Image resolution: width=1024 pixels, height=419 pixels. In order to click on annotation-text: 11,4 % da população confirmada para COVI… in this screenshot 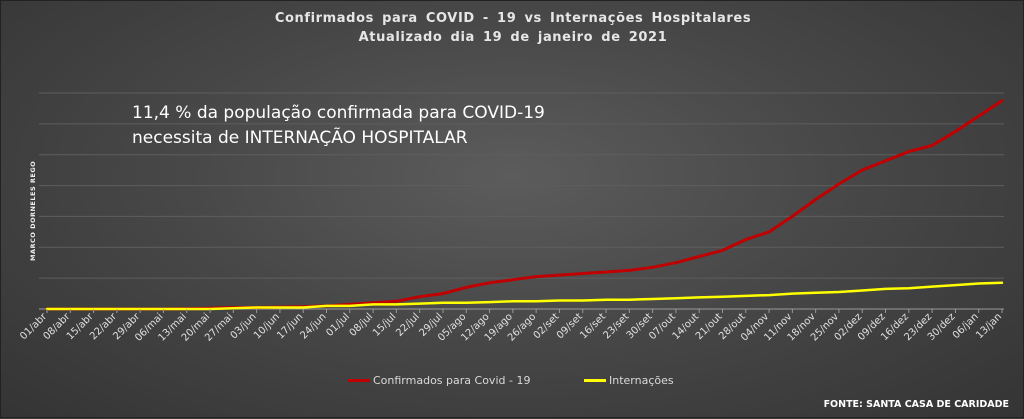, I will do `click(338, 126)`.